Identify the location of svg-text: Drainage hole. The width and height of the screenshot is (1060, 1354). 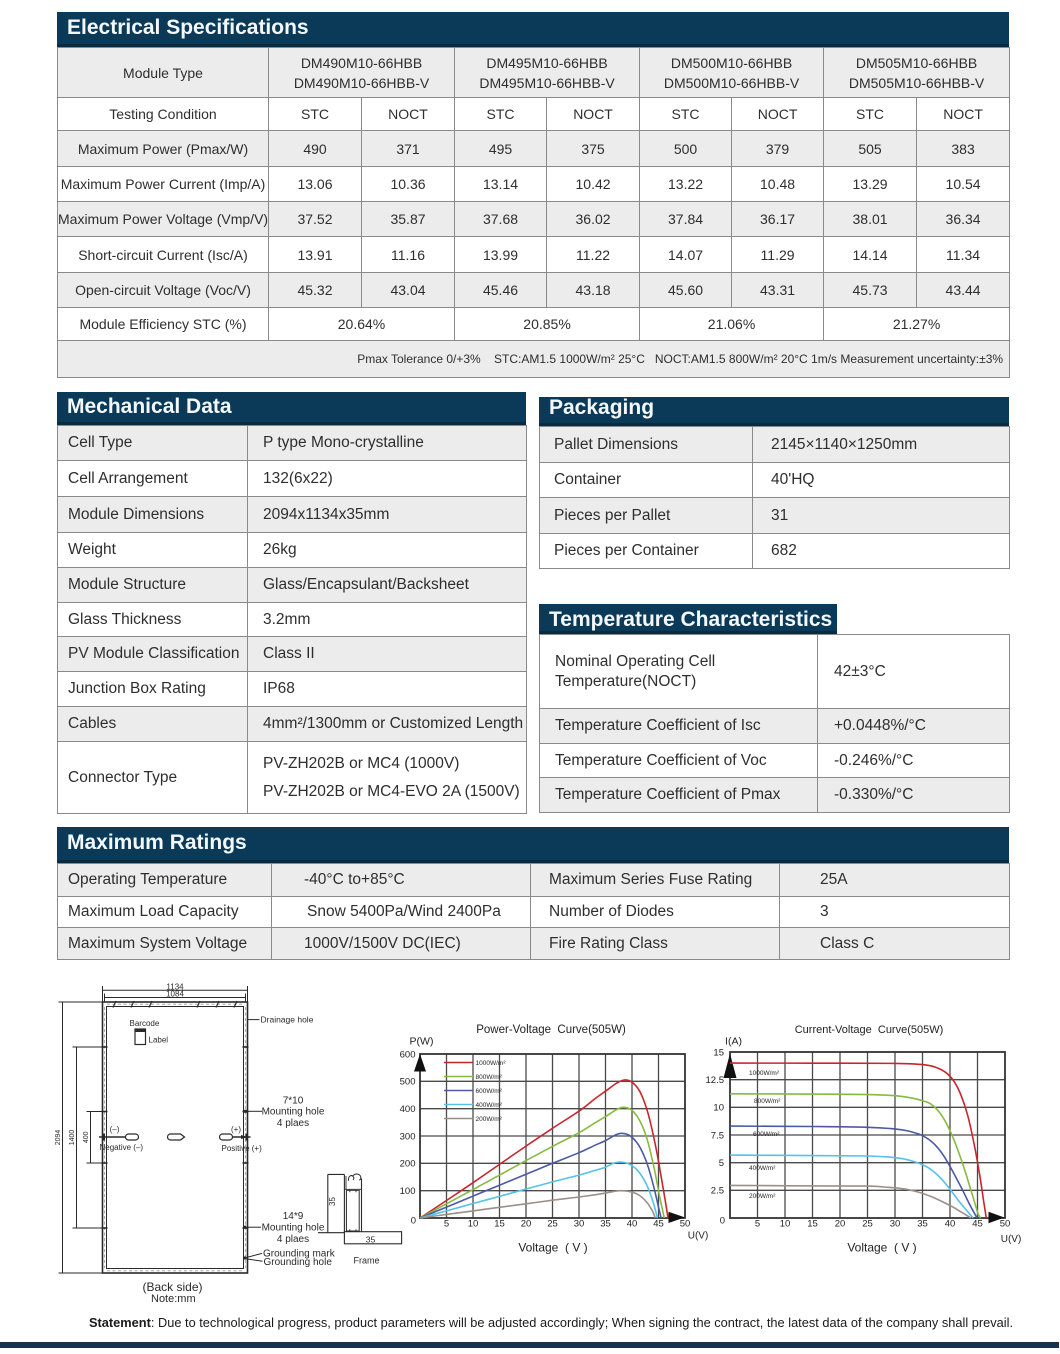
(287, 1020).